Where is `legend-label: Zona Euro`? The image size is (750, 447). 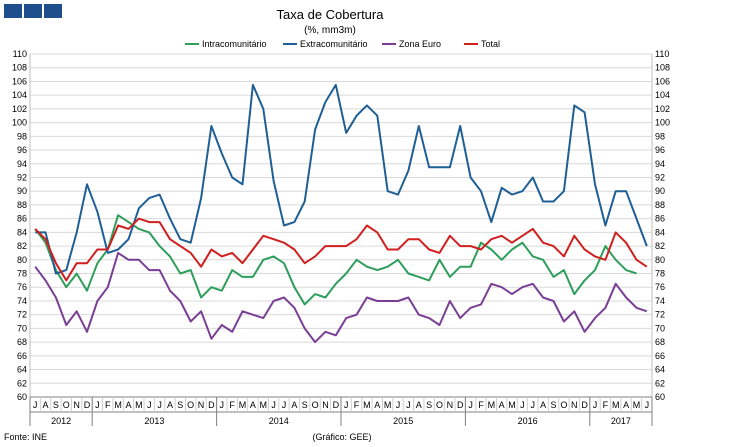
legend-label: Zona Euro is located at coordinates (420, 44).